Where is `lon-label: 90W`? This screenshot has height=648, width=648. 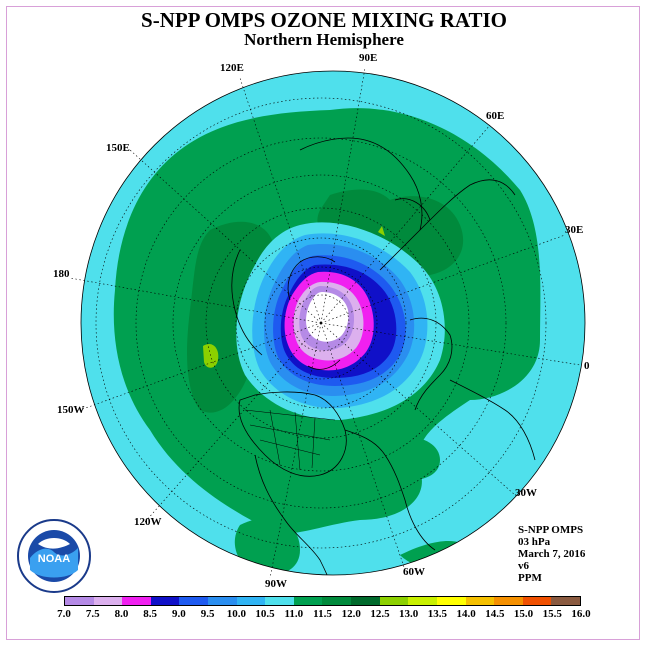
lon-label: 90W is located at coordinates (276, 584).